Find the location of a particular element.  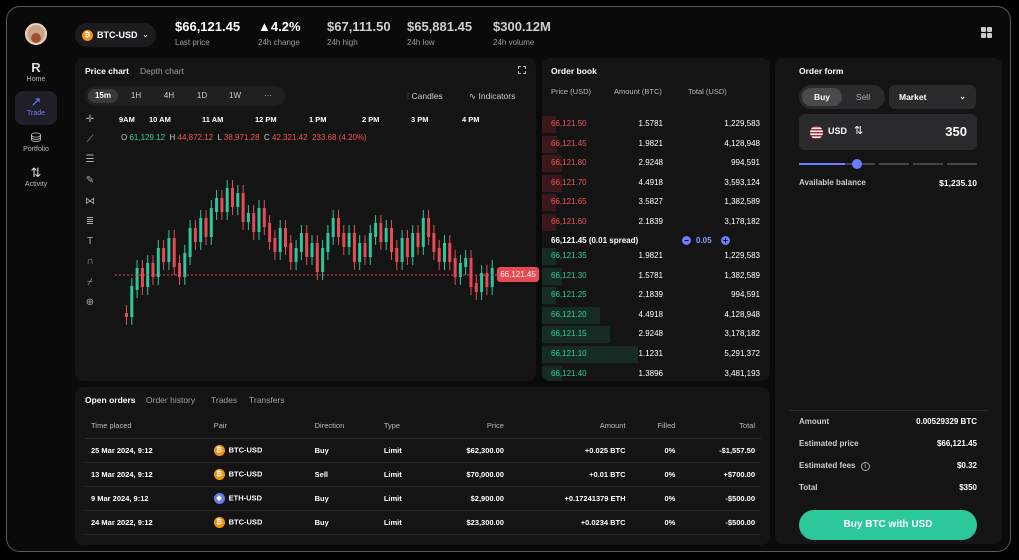

order-book-row: 66,121.20 4.4918 4,128,948 is located at coordinates (656, 315).